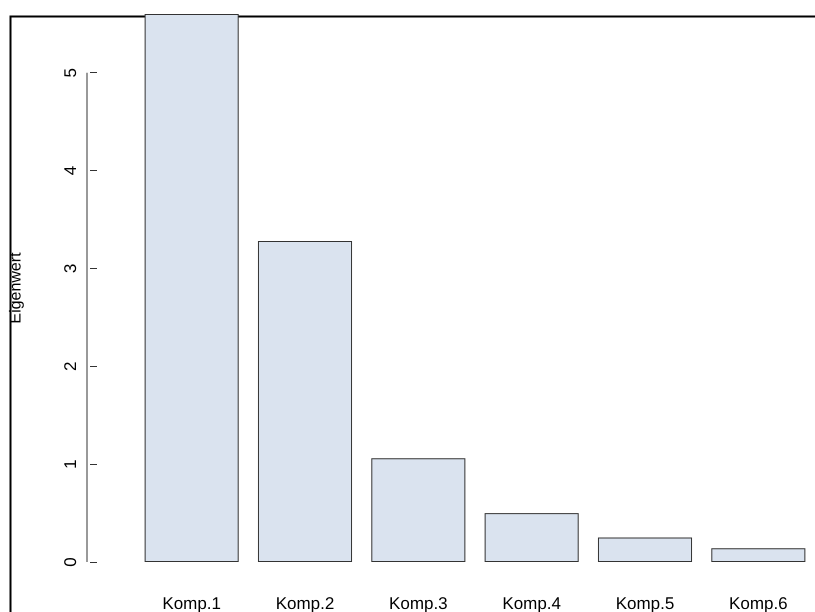  Describe the element at coordinates (70, 464) in the screenshot. I see `y-tick-label: 1` at that location.